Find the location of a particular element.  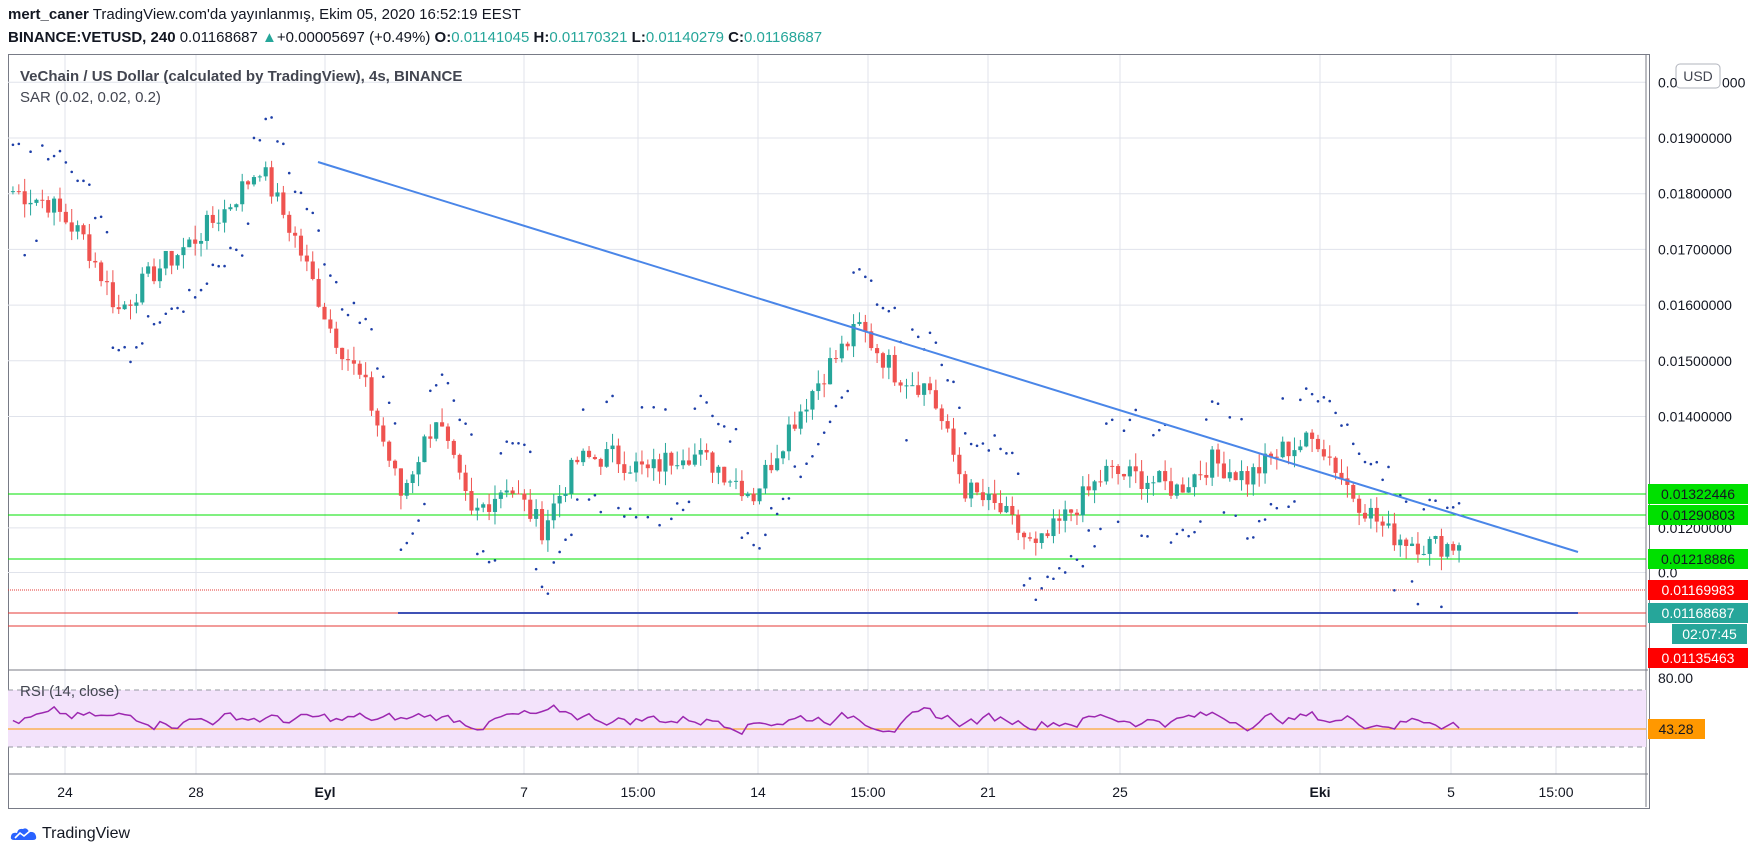

low-label: L: is located at coordinates (638, 37).